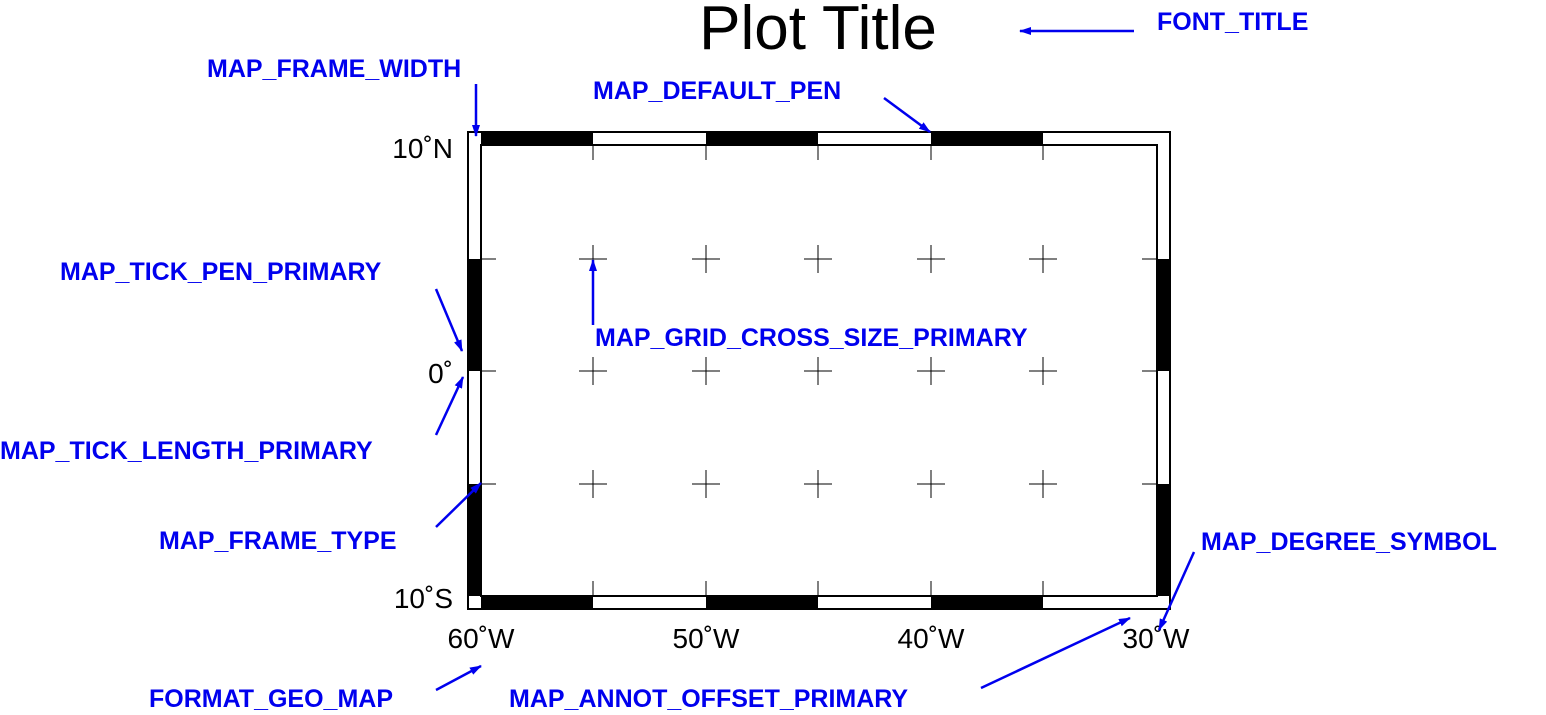 The height and width of the screenshot is (715, 1546). I want to click on lon-label-40w: 40˚W, so click(931, 638).